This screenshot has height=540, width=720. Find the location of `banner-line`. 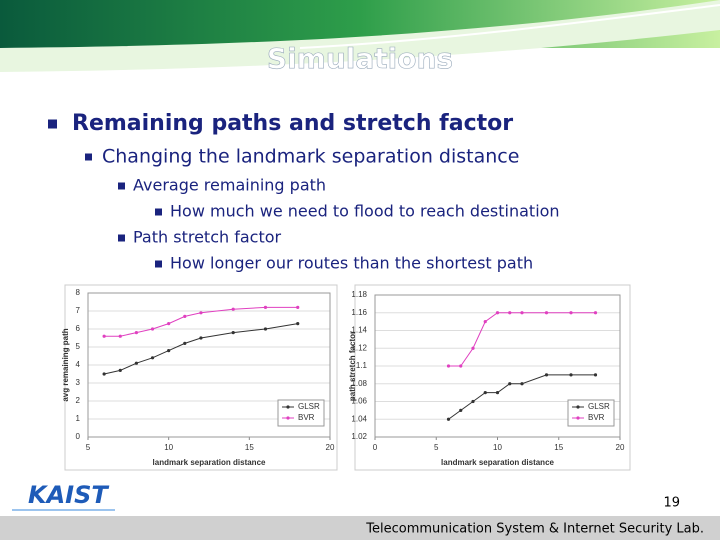

banner-line is located at coordinates (509, 26).